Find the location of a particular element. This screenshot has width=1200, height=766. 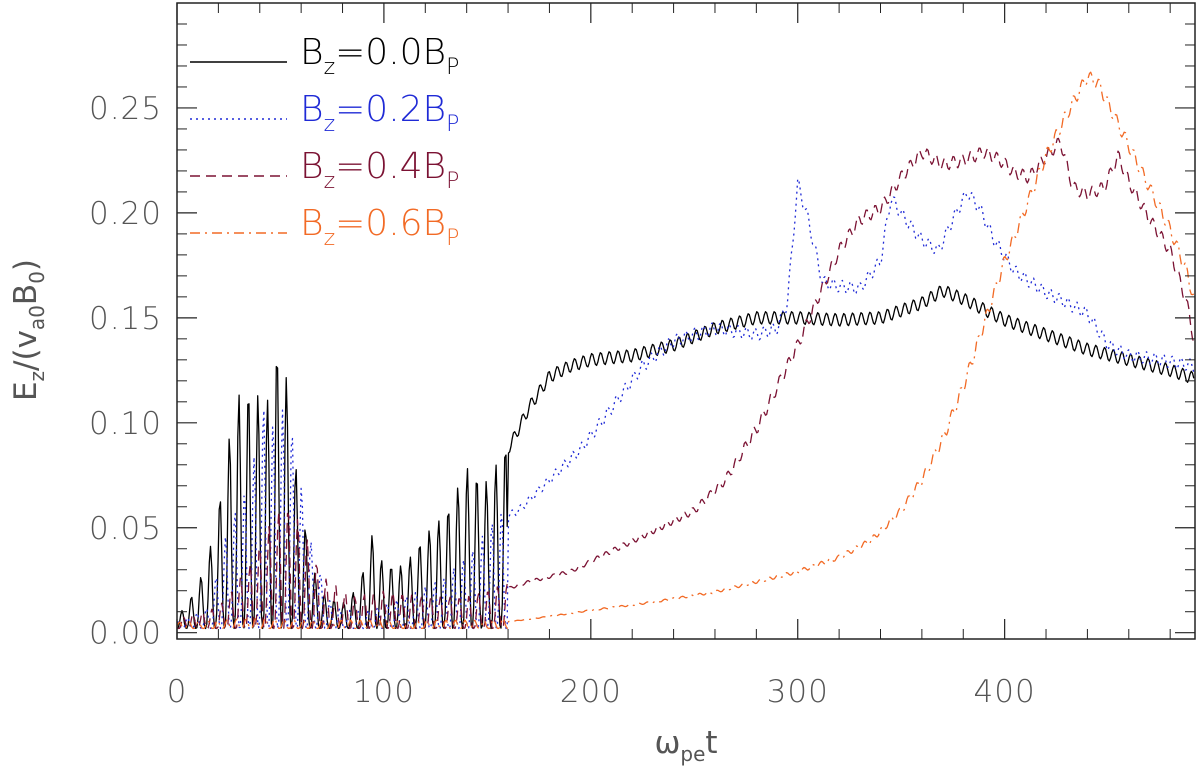

x-axis-title: ωpet is located at coordinates (685, 745).